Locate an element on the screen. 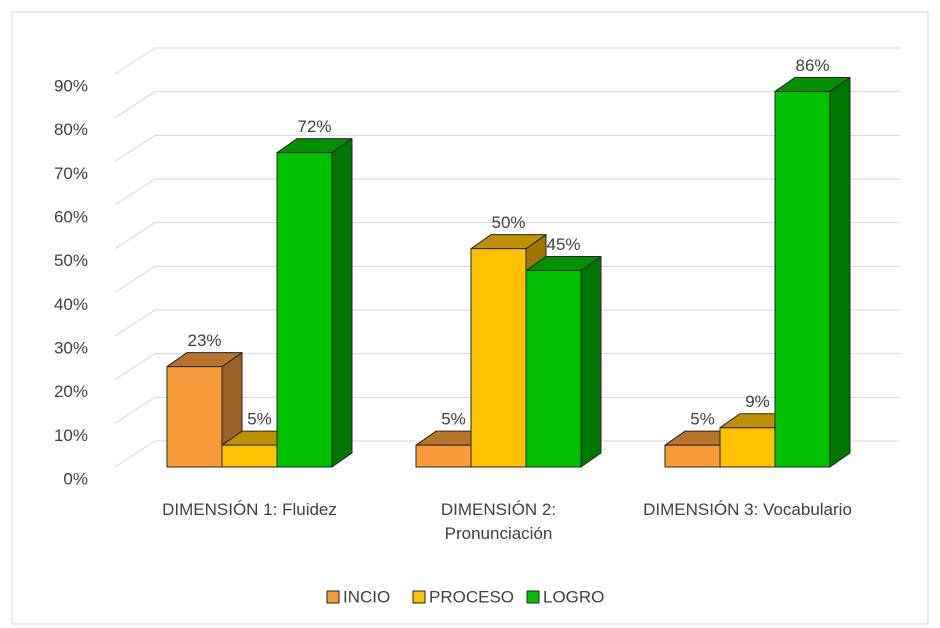 This screenshot has height=628, width=940. legend-label: PROCESO is located at coordinates (471, 596).